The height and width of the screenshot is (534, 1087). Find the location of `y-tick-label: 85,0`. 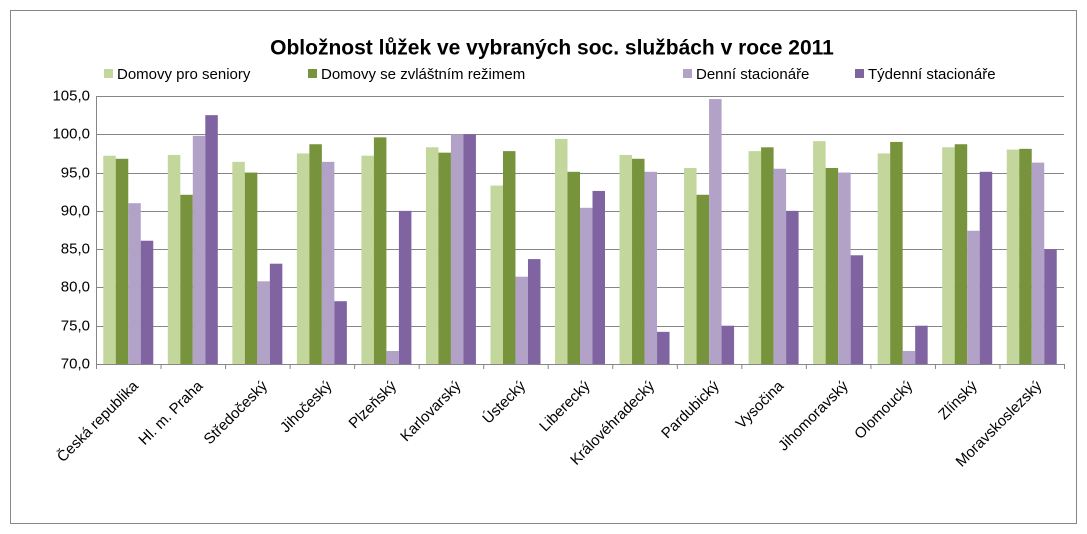

y-tick-label: 85,0 is located at coordinates (75, 248).